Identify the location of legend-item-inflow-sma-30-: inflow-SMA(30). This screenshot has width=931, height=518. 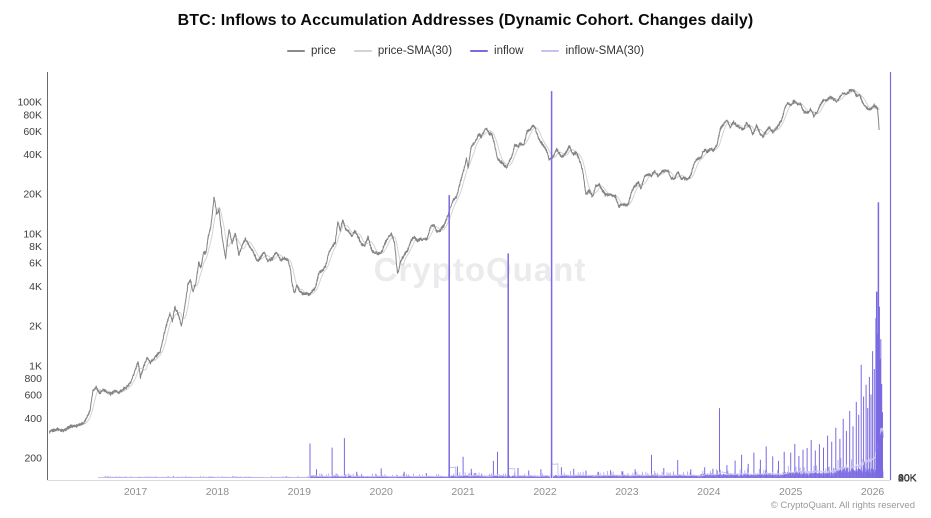
(592, 51).